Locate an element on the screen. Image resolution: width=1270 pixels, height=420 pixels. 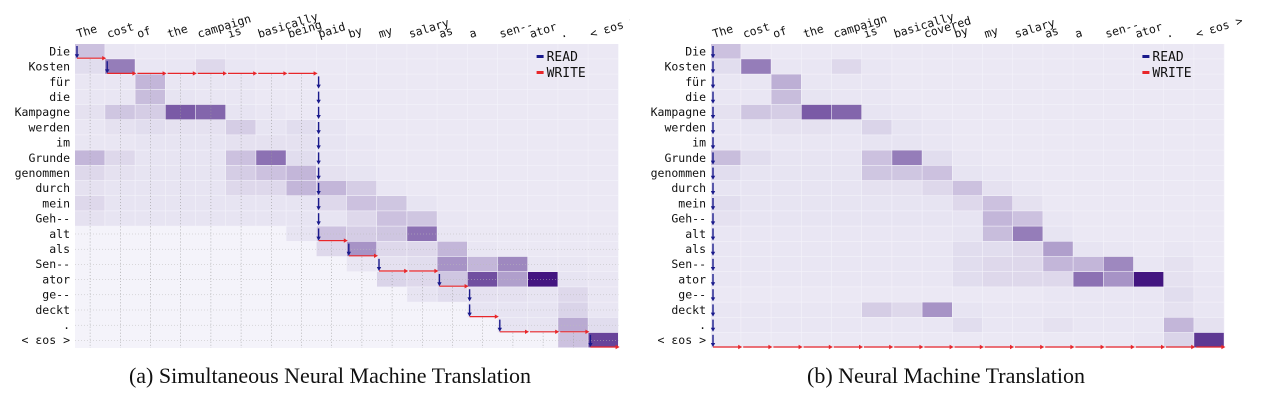
source-token-label: ator is located at coordinates (692, 279).